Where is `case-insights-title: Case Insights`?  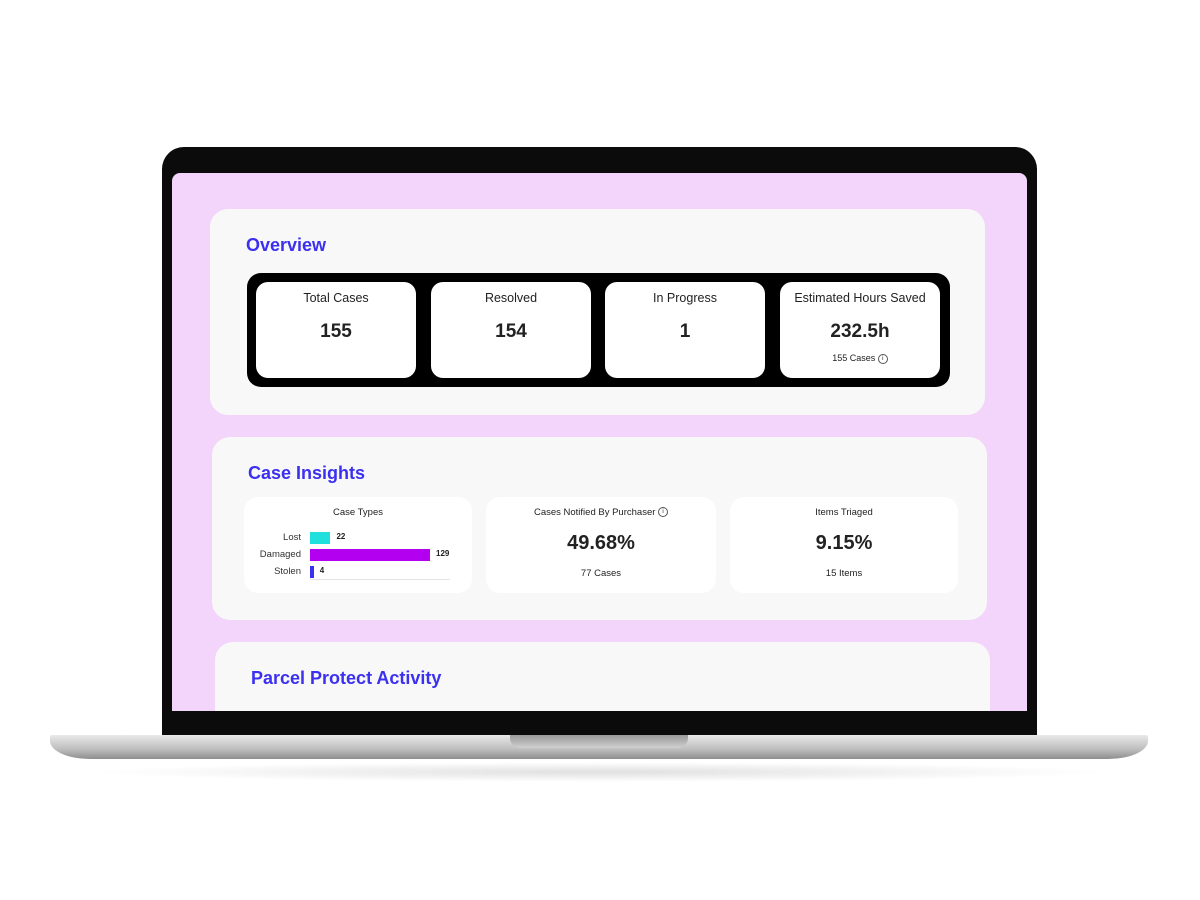 case-insights-title: Case Insights is located at coordinates (307, 473).